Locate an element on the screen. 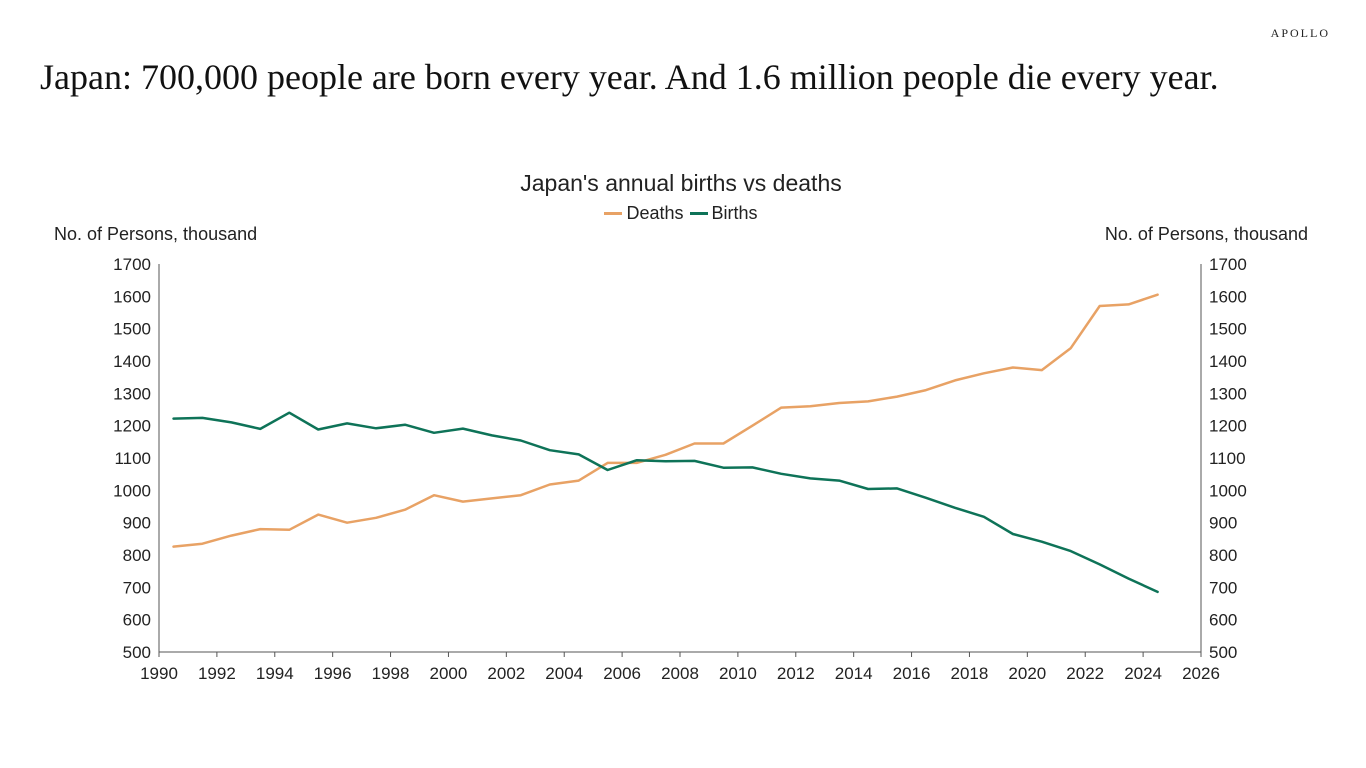  y-tick-label-left: 500 is located at coordinates (137, 652).